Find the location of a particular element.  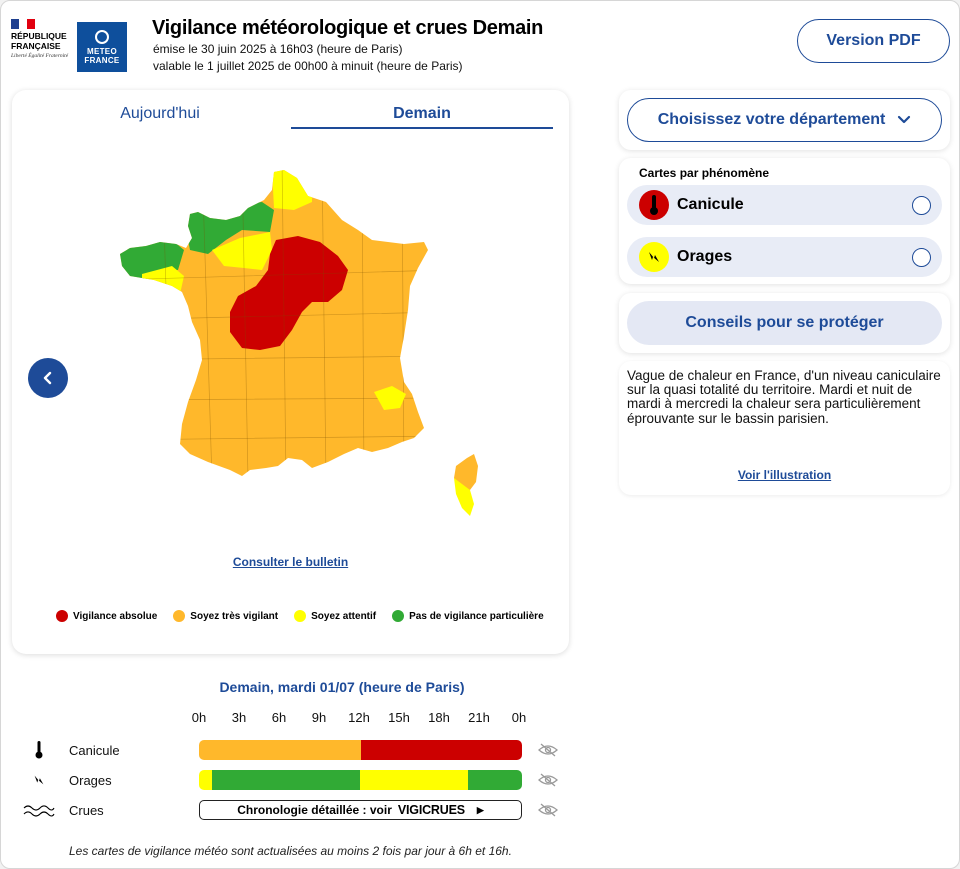

phenomena-card: Cartes par phénomène Canicule Orages is located at coordinates (784, 221).